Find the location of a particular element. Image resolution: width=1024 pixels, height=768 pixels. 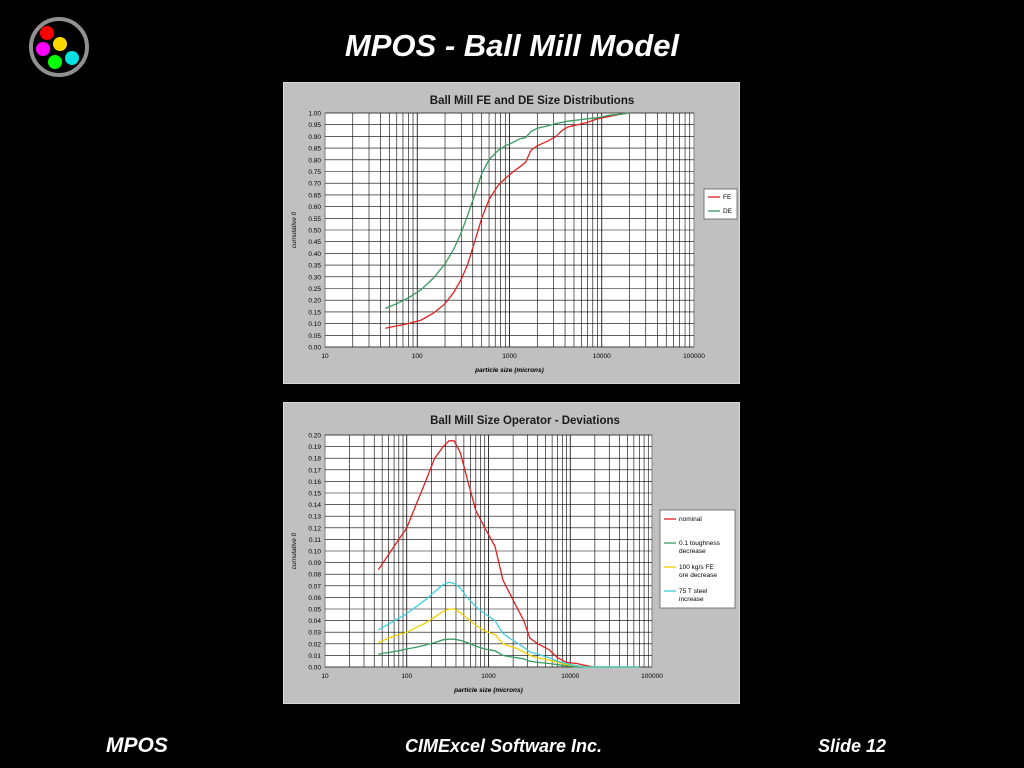

logo-dot-yellow is located at coordinates (60, 44).